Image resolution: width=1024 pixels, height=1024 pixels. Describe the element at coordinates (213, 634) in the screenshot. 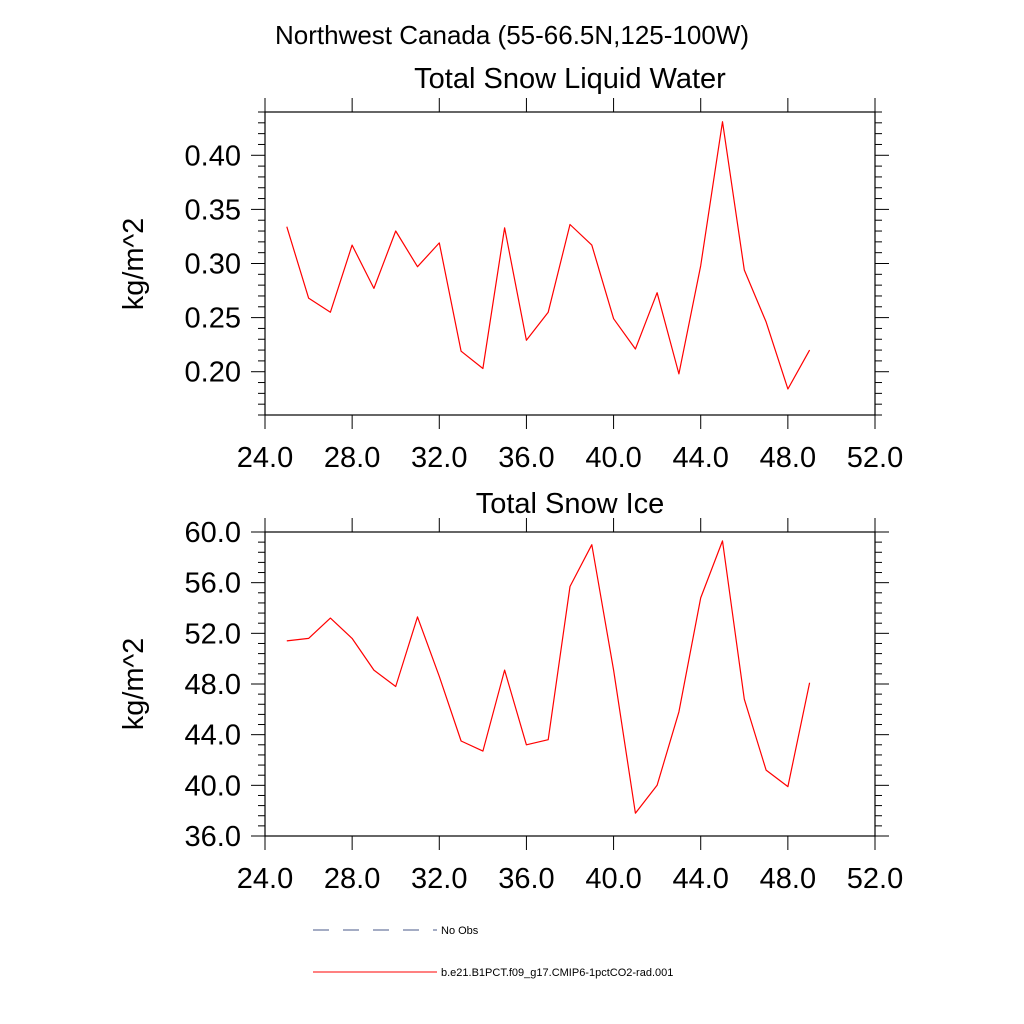

I see `y-tick-label: 52.0` at that location.